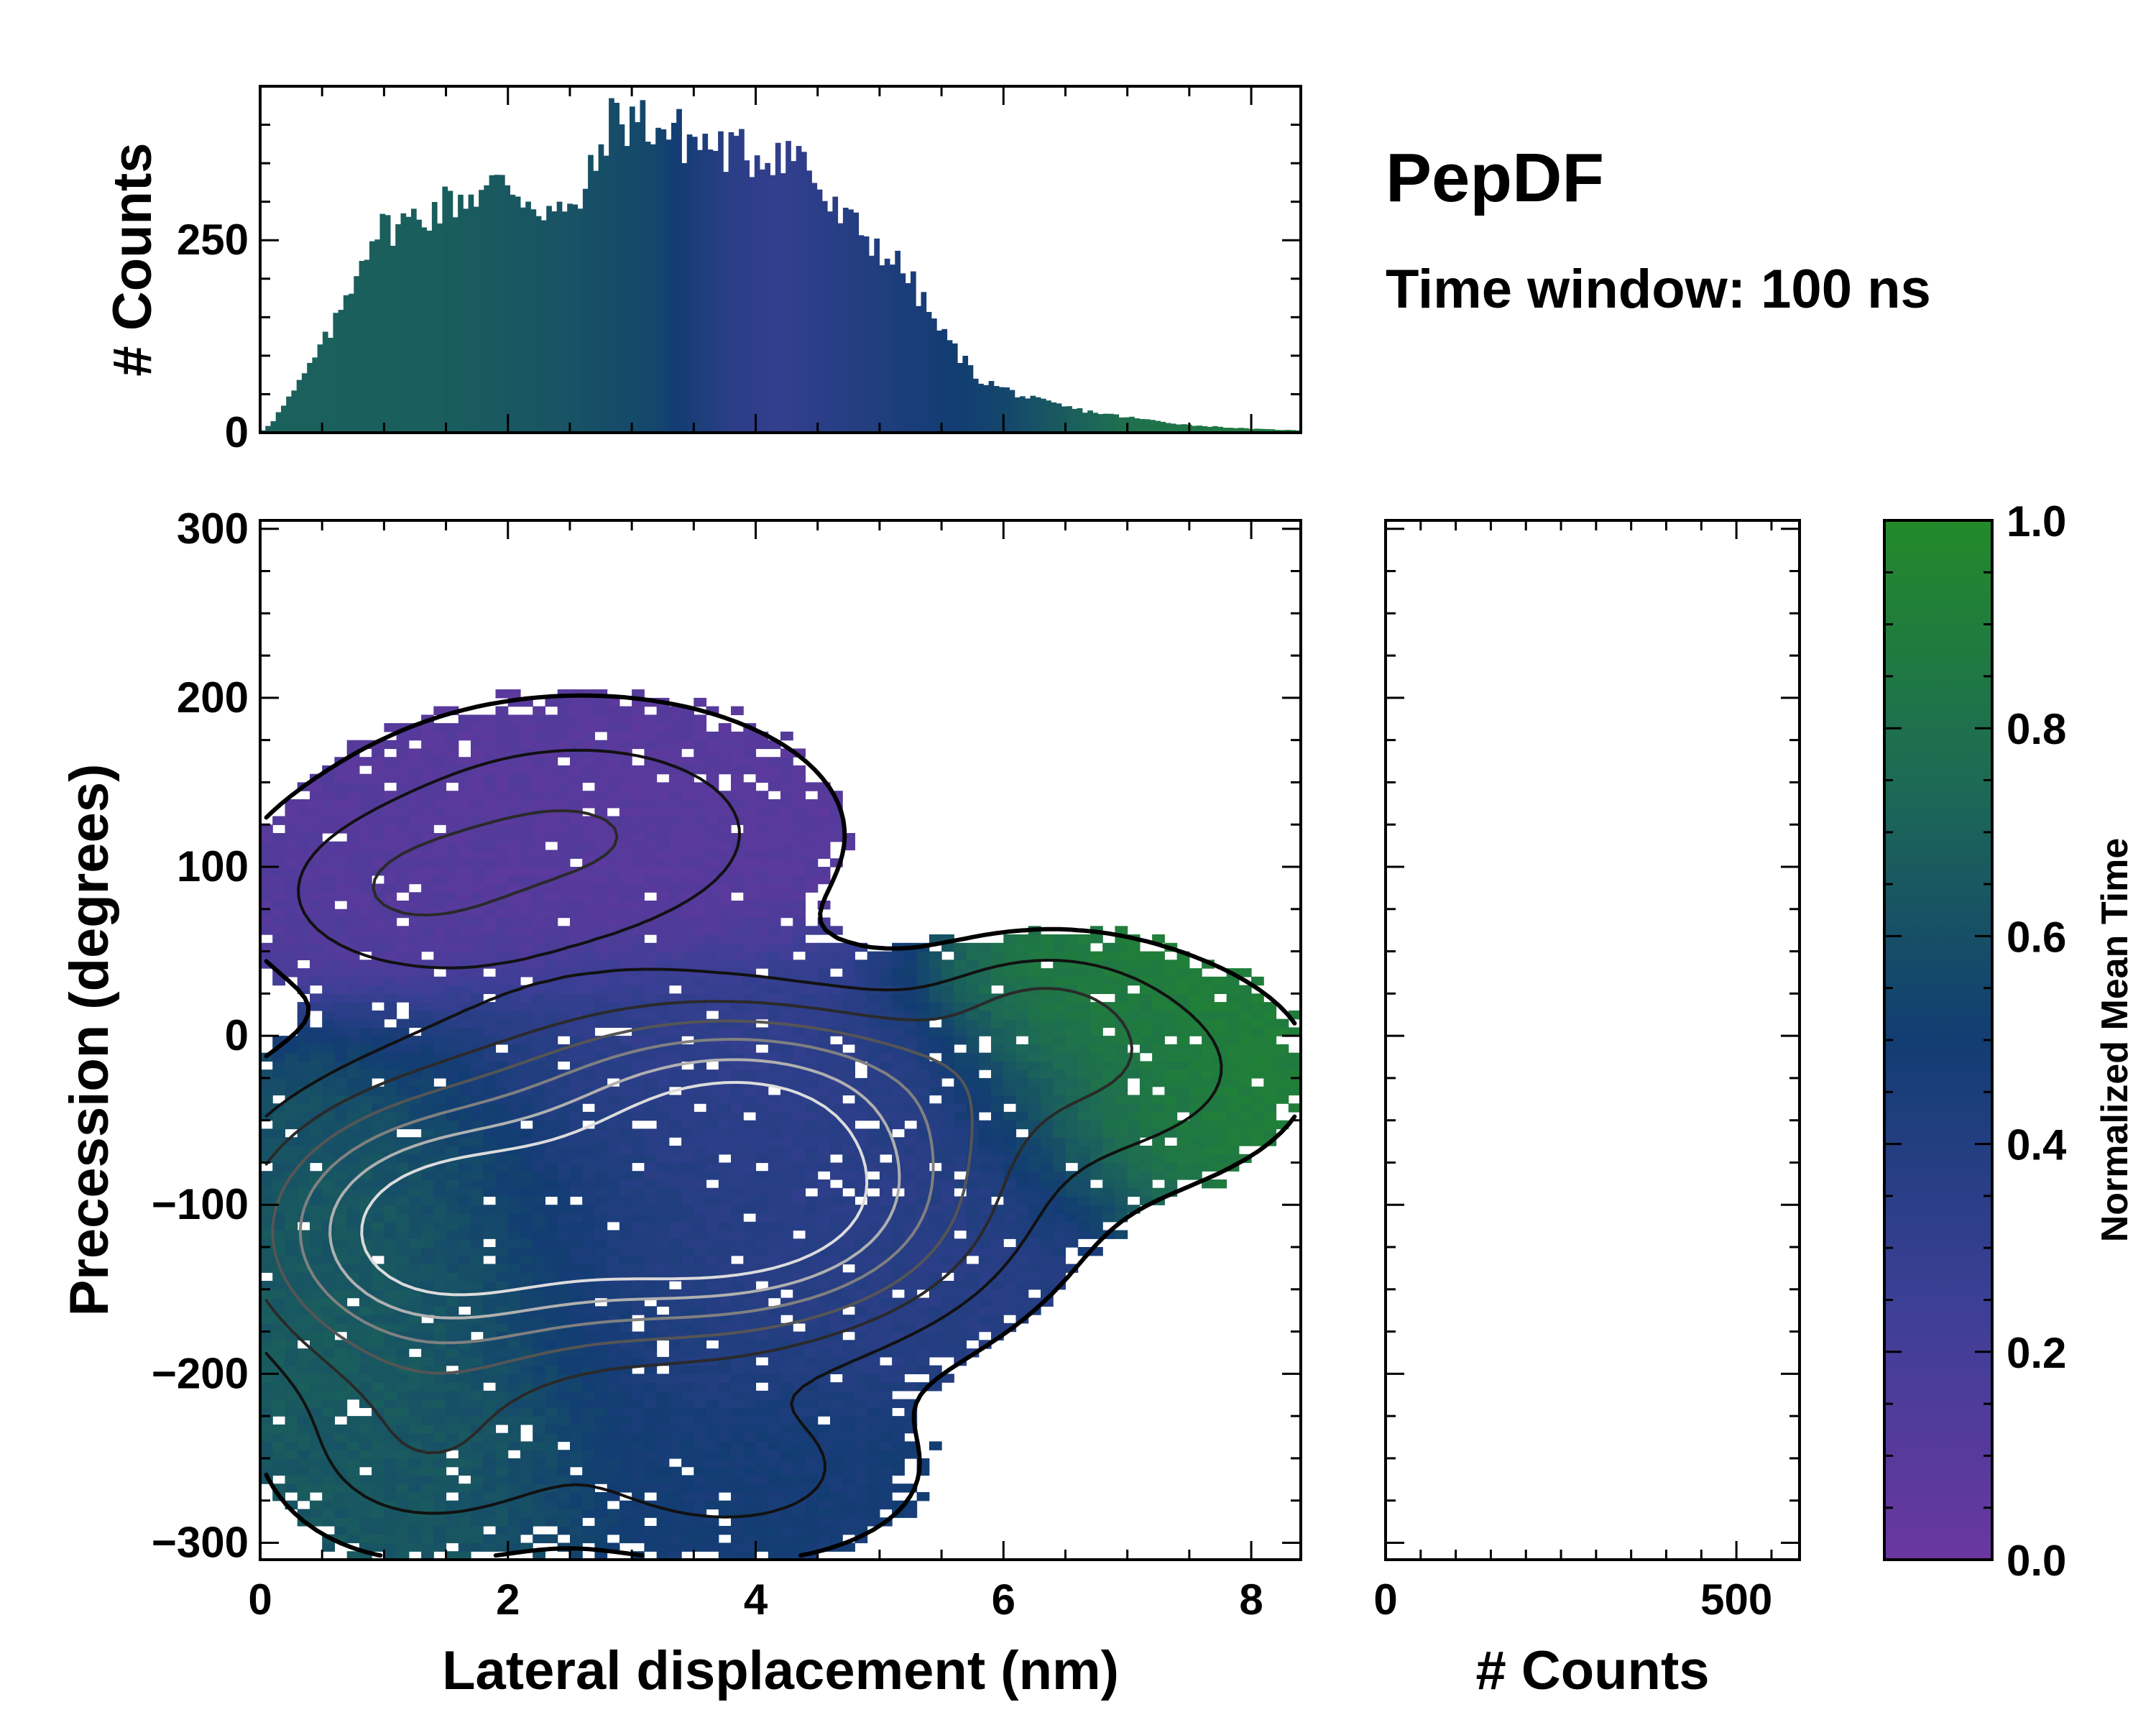  I want to click on top-histogram-bar, so click(601, 288).